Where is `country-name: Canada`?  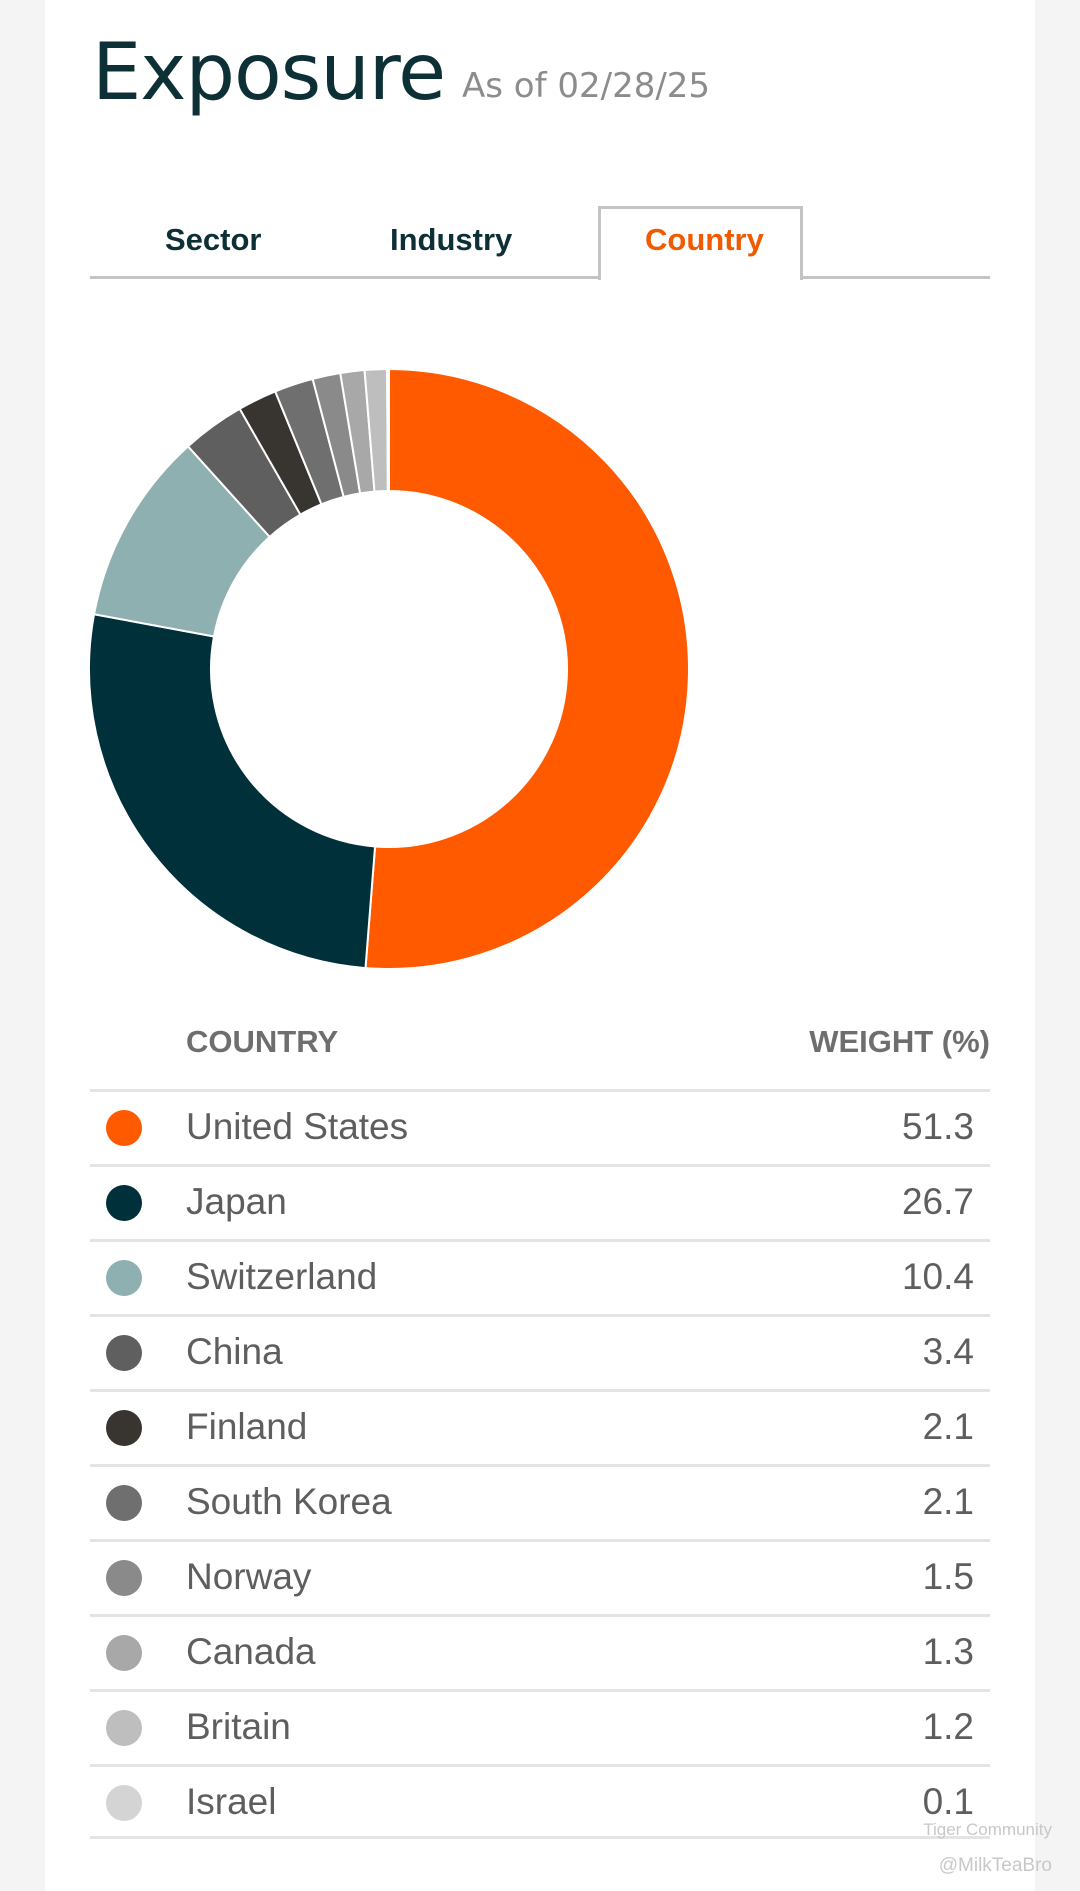 country-name: Canada is located at coordinates (251, 1651).